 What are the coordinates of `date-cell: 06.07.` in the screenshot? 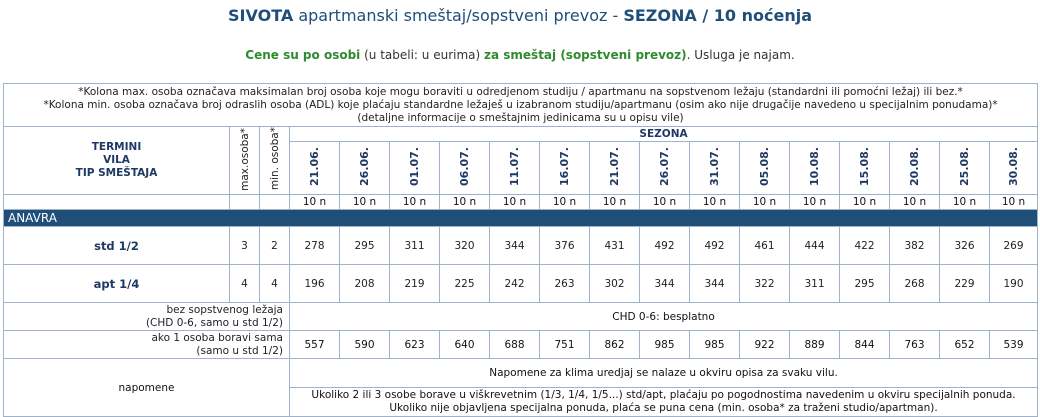 It's located at (464, 168).